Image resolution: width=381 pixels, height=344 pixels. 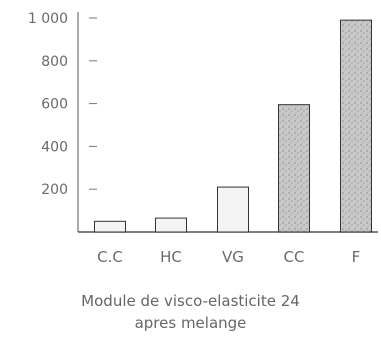 I want to click on bar-vg, so click(x=233, y=209).